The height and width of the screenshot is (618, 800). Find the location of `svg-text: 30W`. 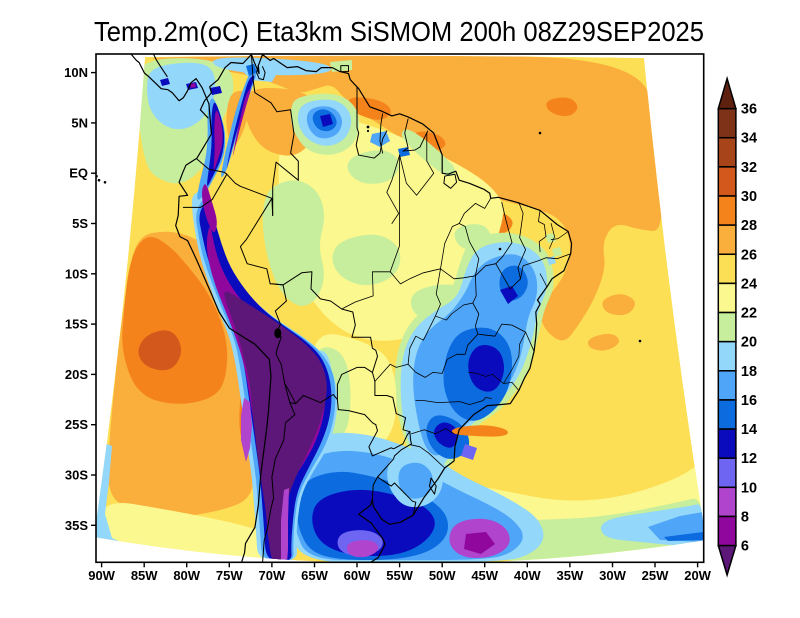

svg-text: 30W is located at coordinates (612, 575).